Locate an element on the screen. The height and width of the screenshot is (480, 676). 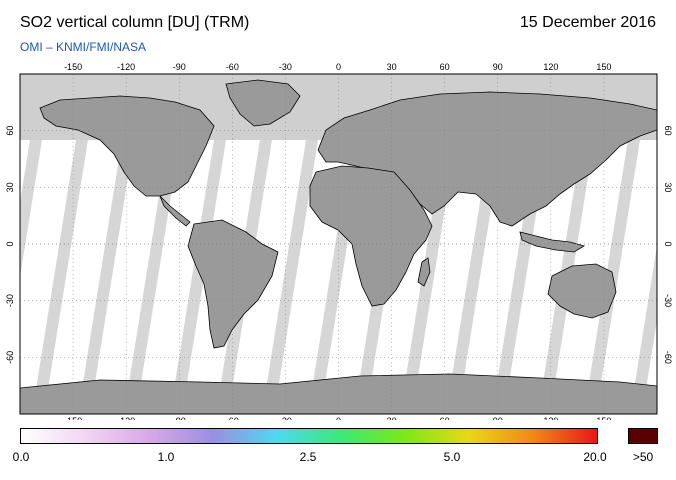
scale-label-4: 20.0 is located at coordinates (595, 457).